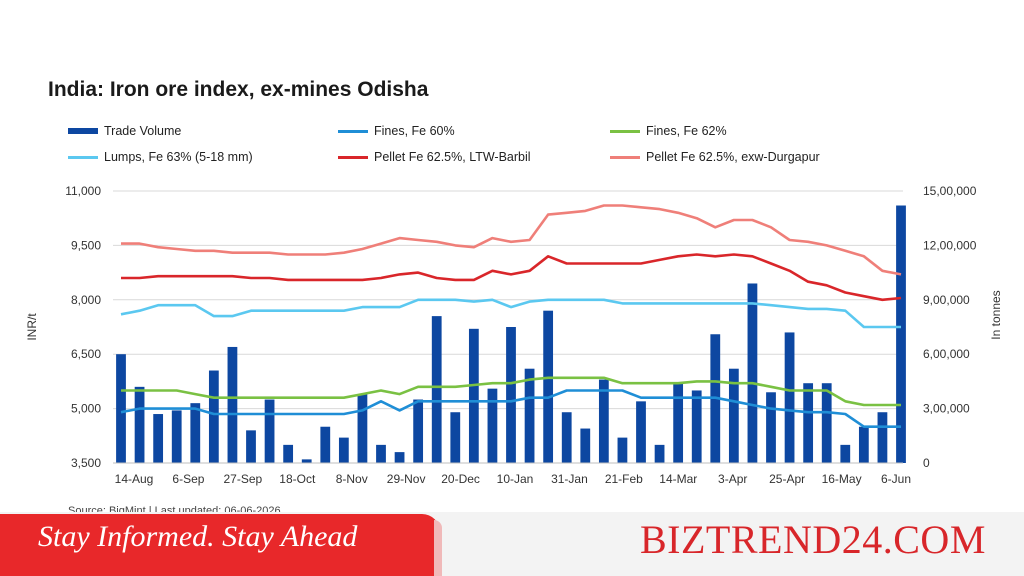 The image size is (1024, 576). Describe the element at coordinates (238, 89) in the screenshot. I see `chart-title: India: Iron ore index, ex-mines Odisha` at that location.